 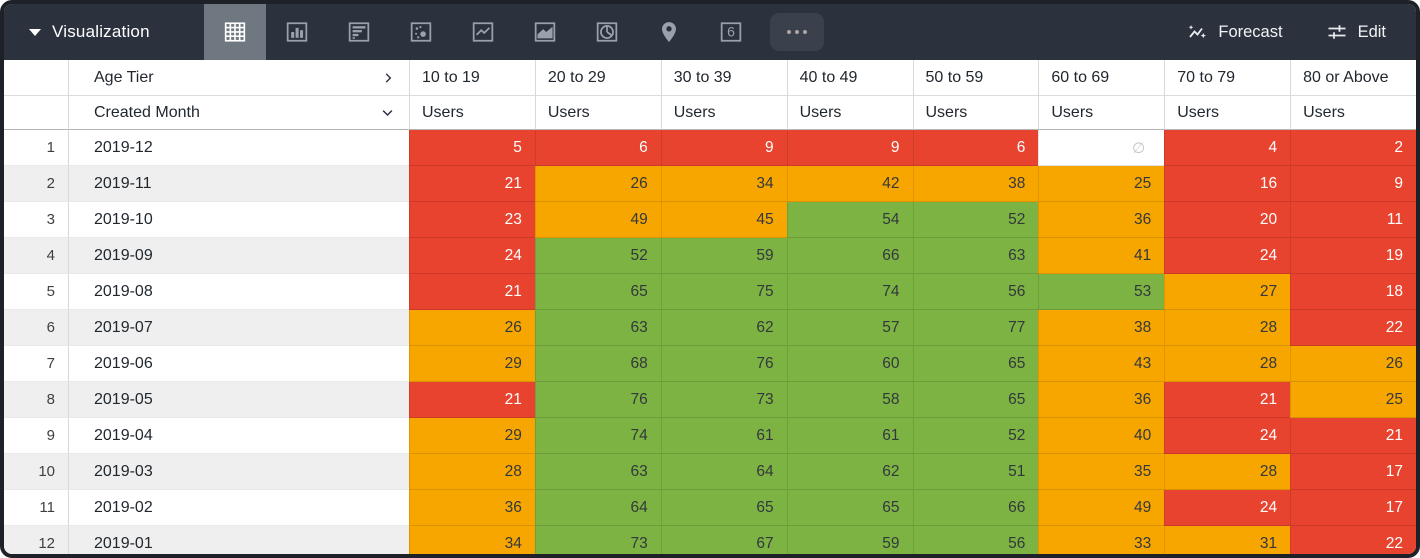 I want to click on data-cell: 28, so click(x=1227, y=328).